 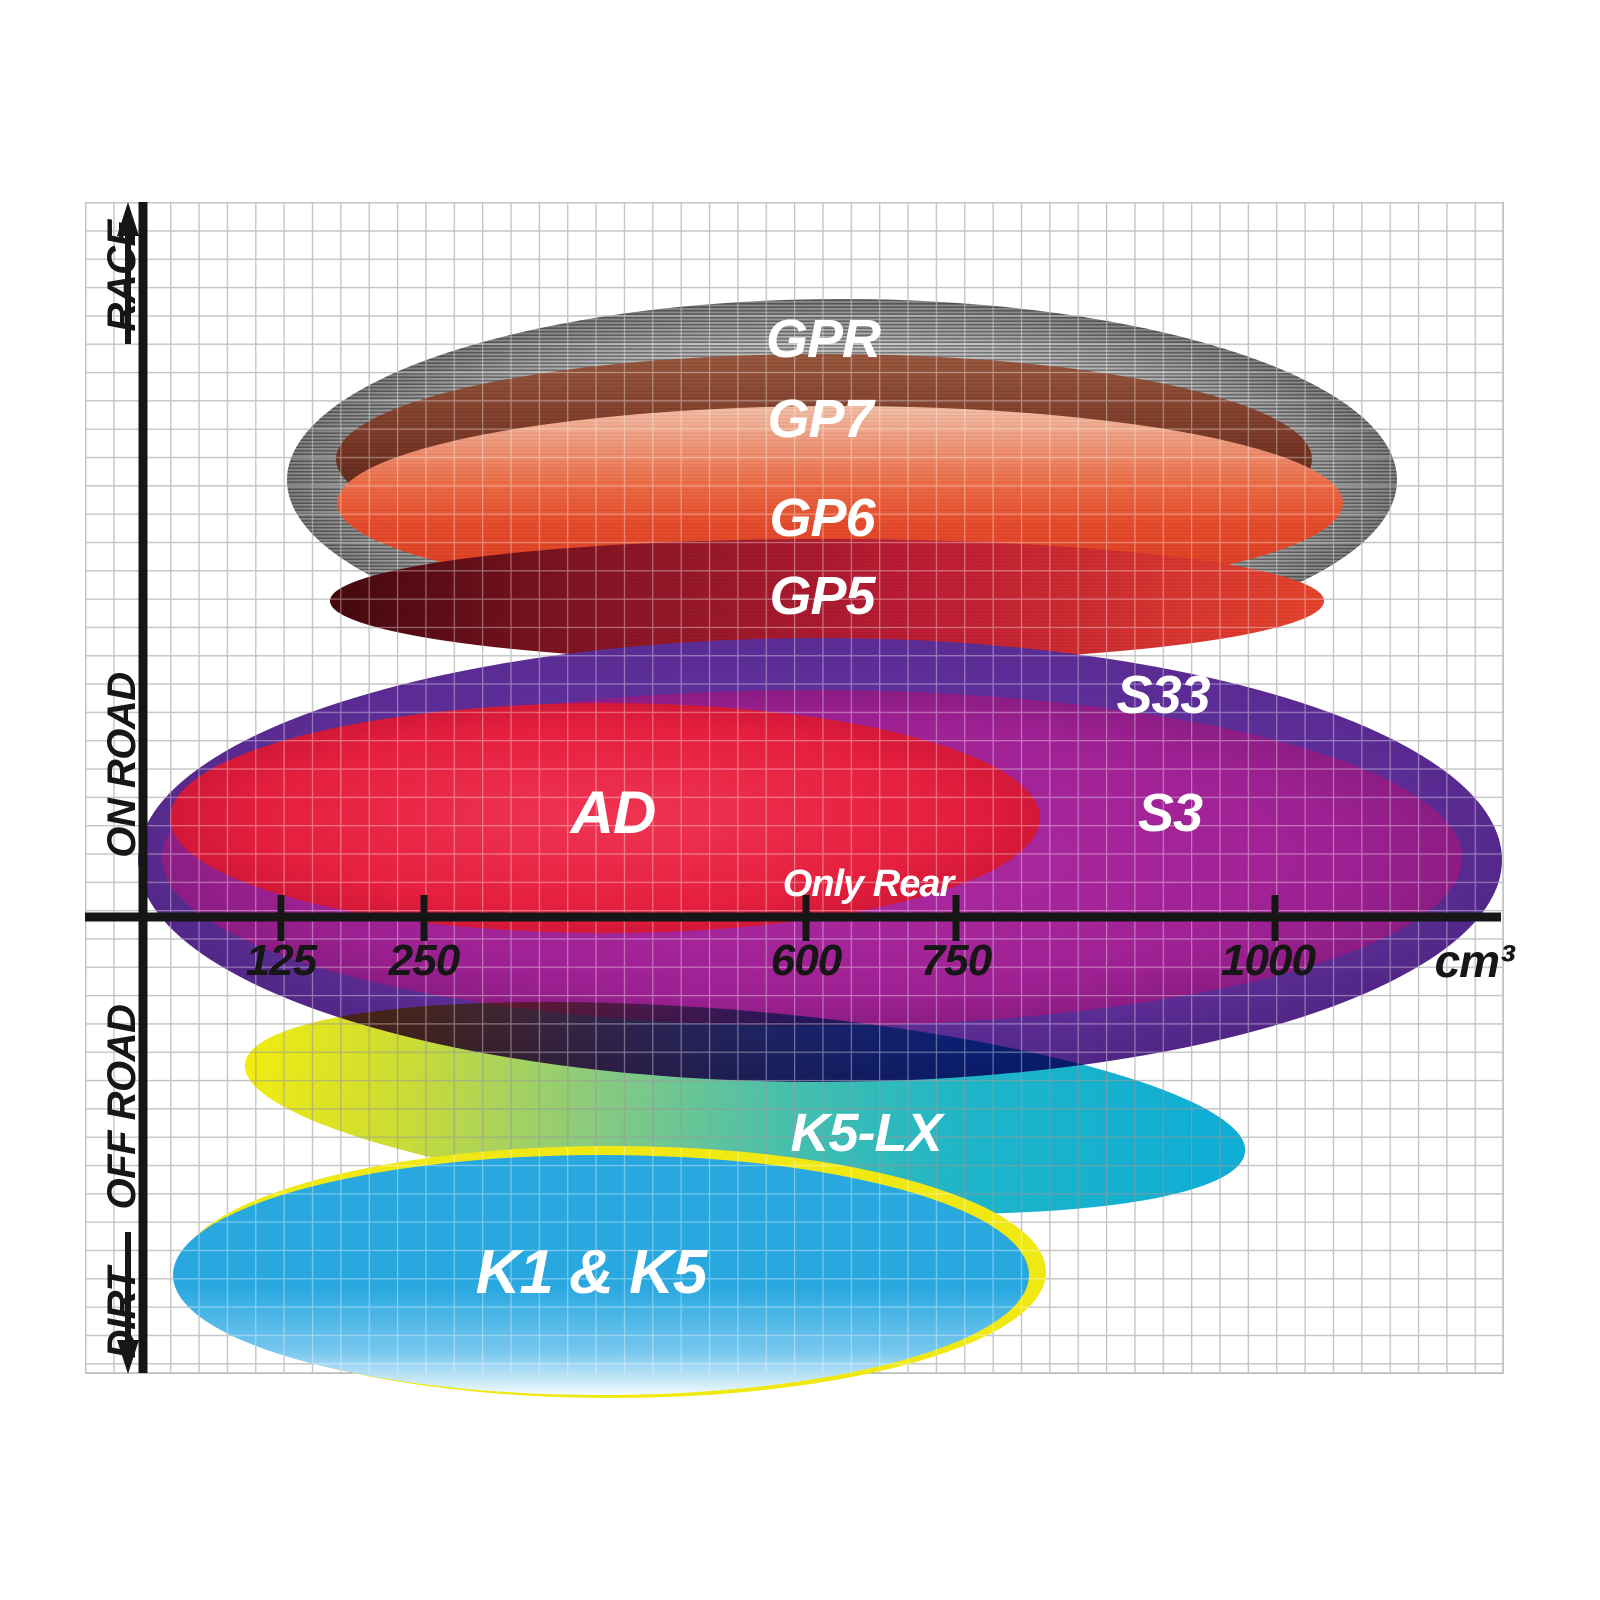 I want to click on race-arrow-up, so click(x=128, y=273).